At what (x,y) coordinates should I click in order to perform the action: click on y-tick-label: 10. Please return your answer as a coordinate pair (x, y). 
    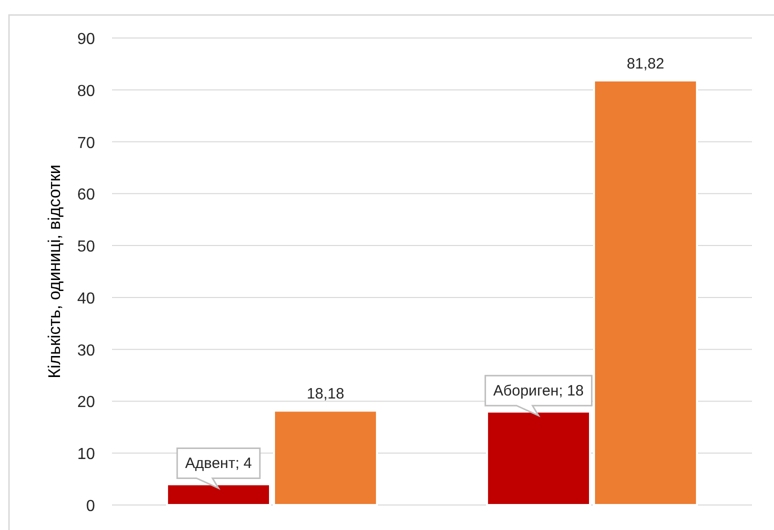
    Looking at the image, I should click on (86, 455).